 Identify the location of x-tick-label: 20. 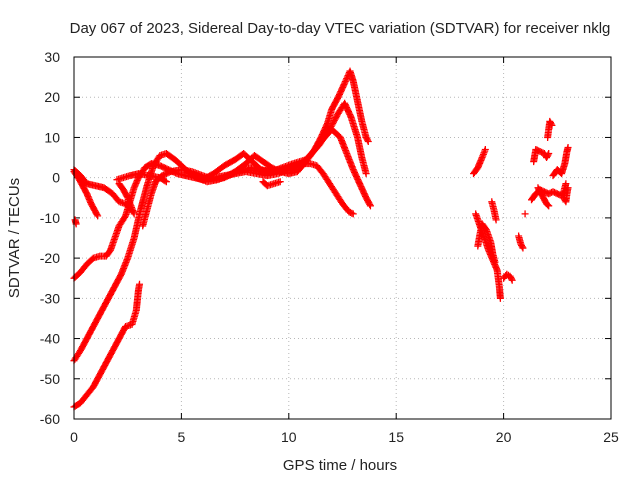
(504, 437).